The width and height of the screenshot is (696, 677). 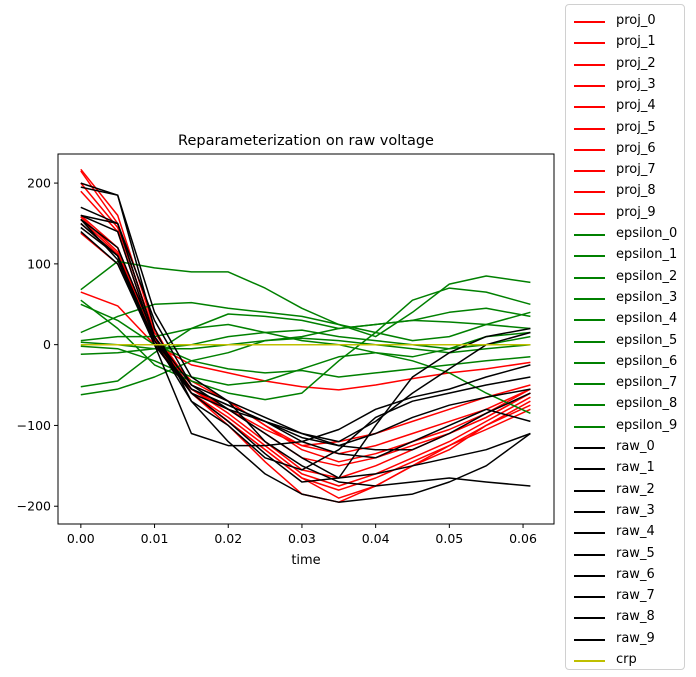 I want to click on legend-label: proj_8, so click(x=636, y=191).